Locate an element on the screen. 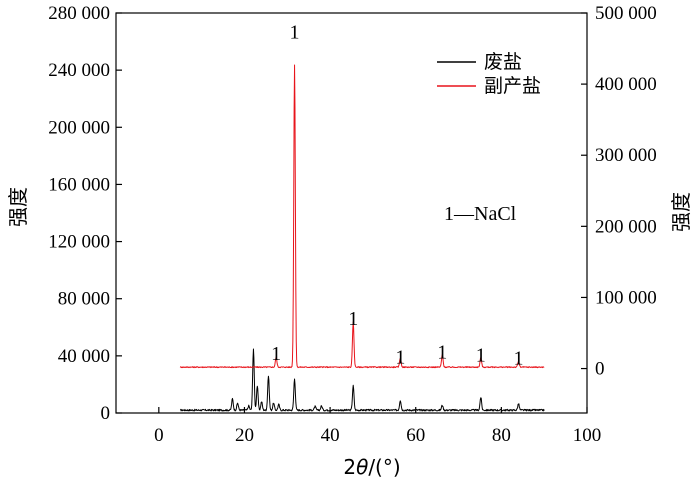 This screenshot has height=481, width=700. y-left-tick-label: 120 000 is located at coordinates (79, 242).